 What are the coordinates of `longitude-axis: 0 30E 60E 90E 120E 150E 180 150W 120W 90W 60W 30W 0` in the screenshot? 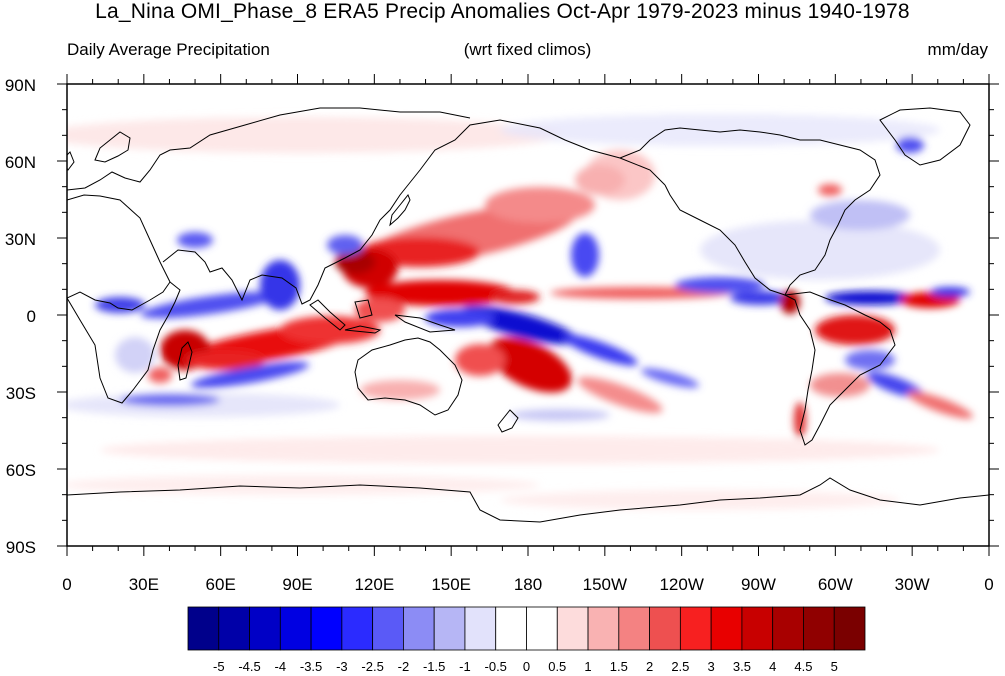 It's located at (527, 584).